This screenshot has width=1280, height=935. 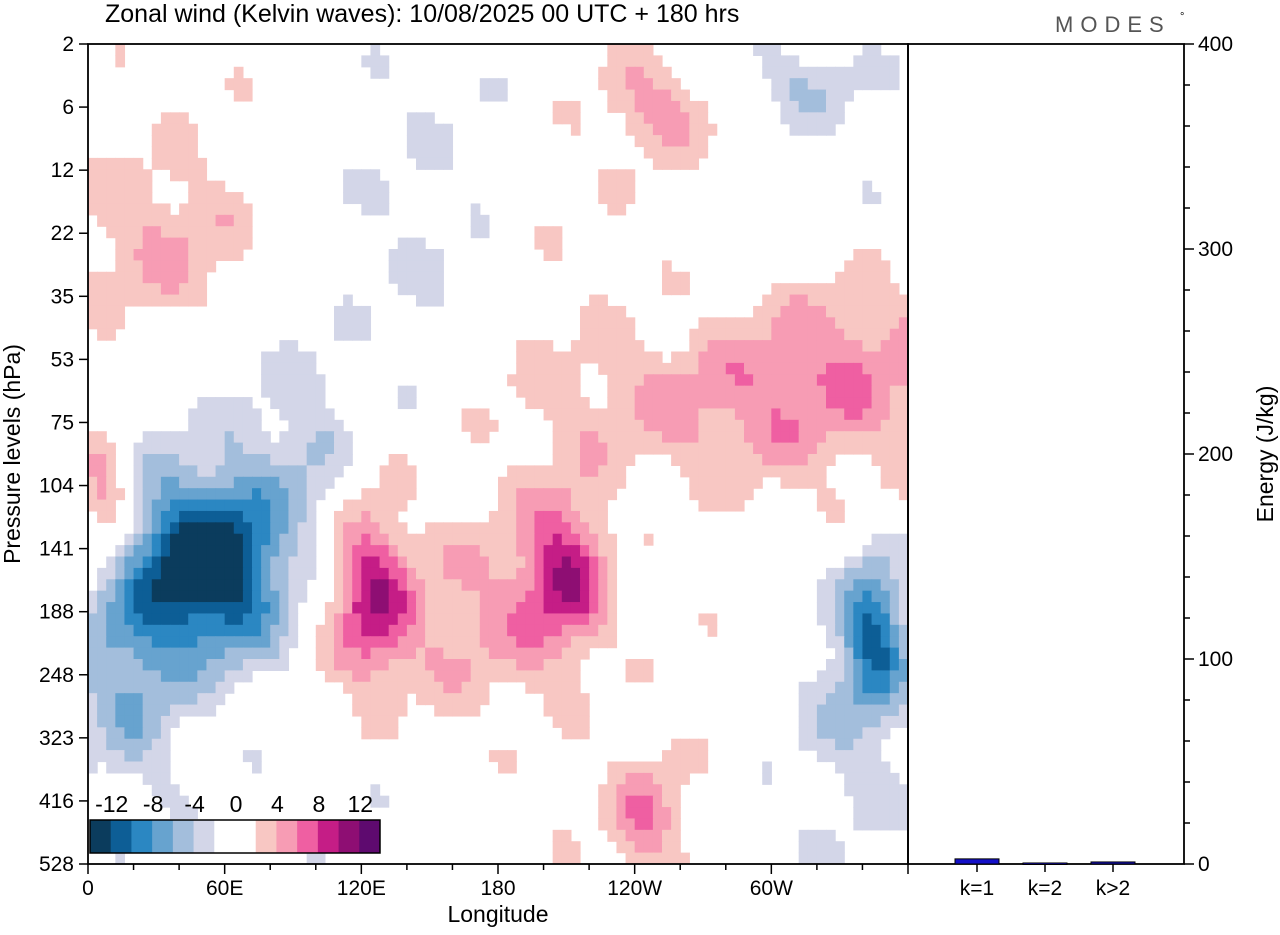 What do you see at coordinates (56, 864) in the screenshot?
I see `y-tick-label: 528` at bounding box center [56, 864].